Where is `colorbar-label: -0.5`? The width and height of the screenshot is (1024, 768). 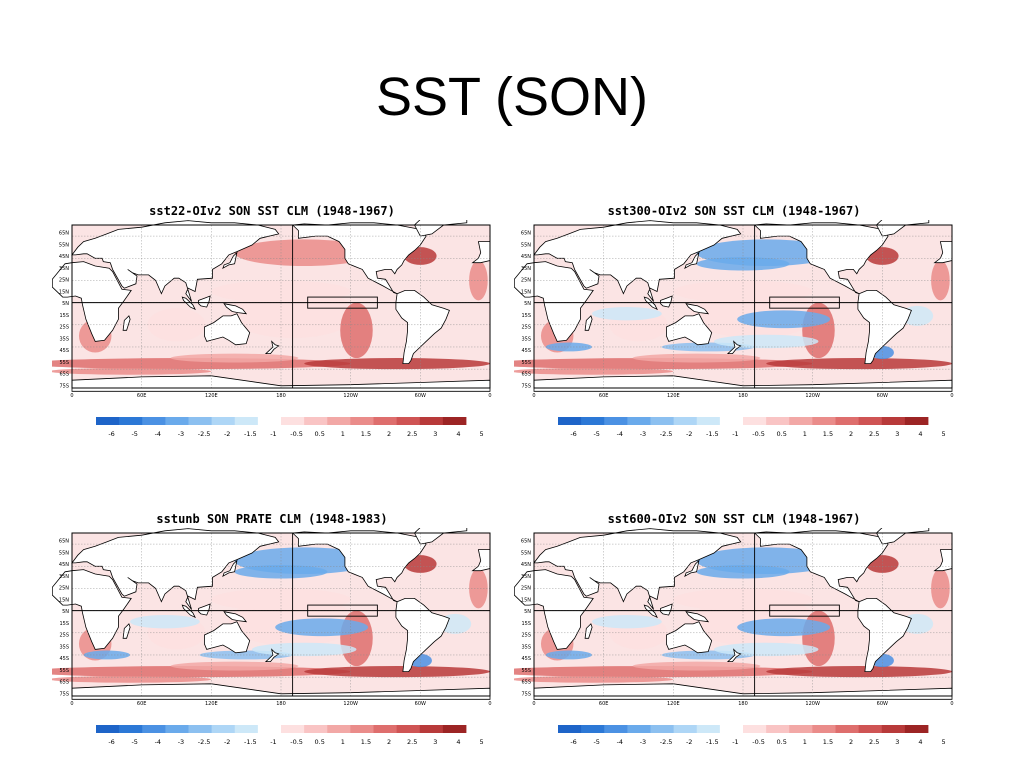
colorbar-label: -0.5 is located at coordinates (758, 434).